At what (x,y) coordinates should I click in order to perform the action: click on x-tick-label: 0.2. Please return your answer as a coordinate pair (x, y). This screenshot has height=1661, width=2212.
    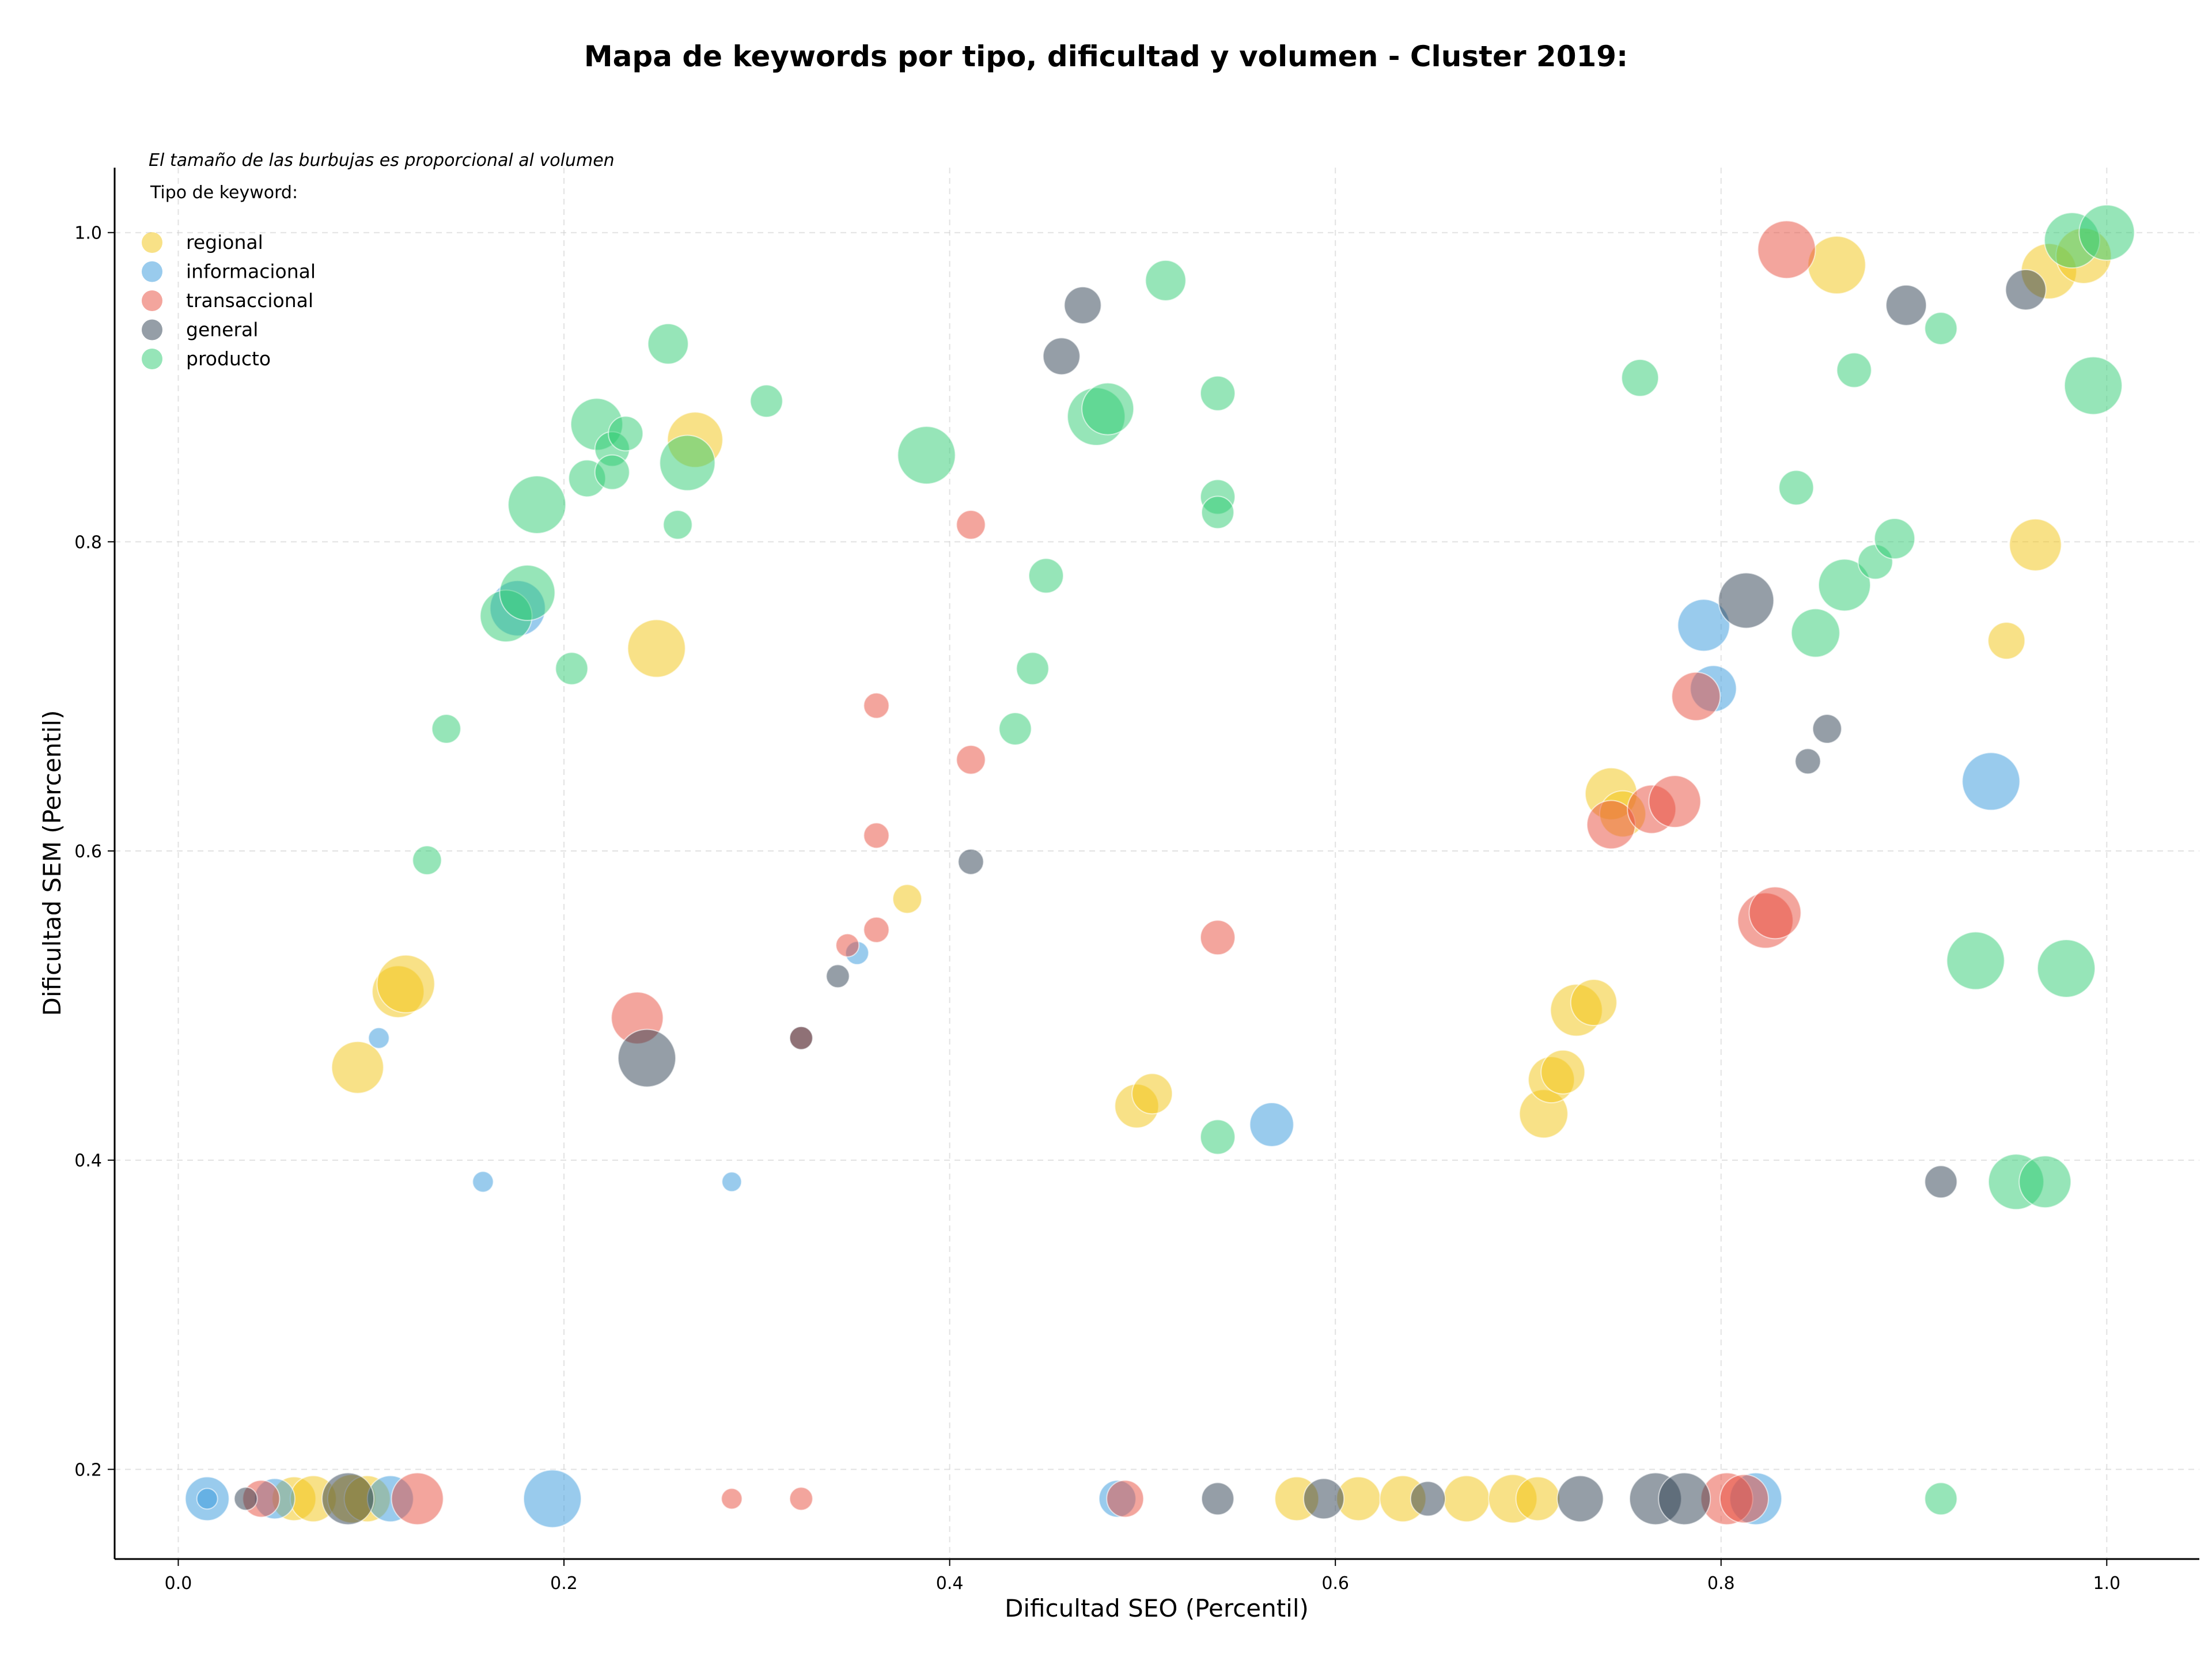
    Looking at the image, I should click on (564, 1583).